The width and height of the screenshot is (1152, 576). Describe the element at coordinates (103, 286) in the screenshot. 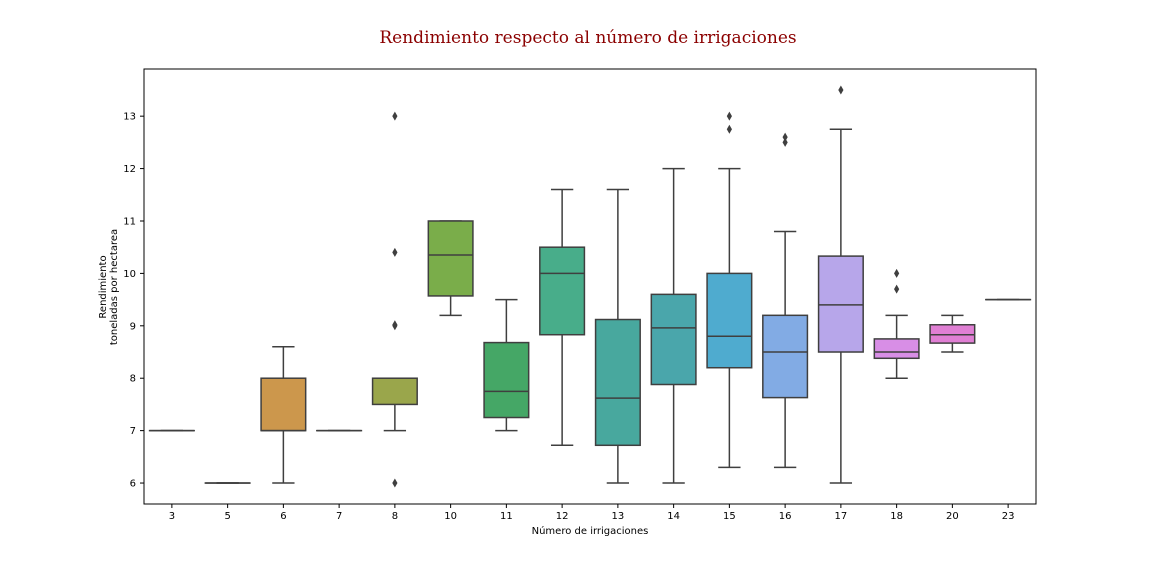

I see `y-axis-label-line-1: Rendimiento` at that location.